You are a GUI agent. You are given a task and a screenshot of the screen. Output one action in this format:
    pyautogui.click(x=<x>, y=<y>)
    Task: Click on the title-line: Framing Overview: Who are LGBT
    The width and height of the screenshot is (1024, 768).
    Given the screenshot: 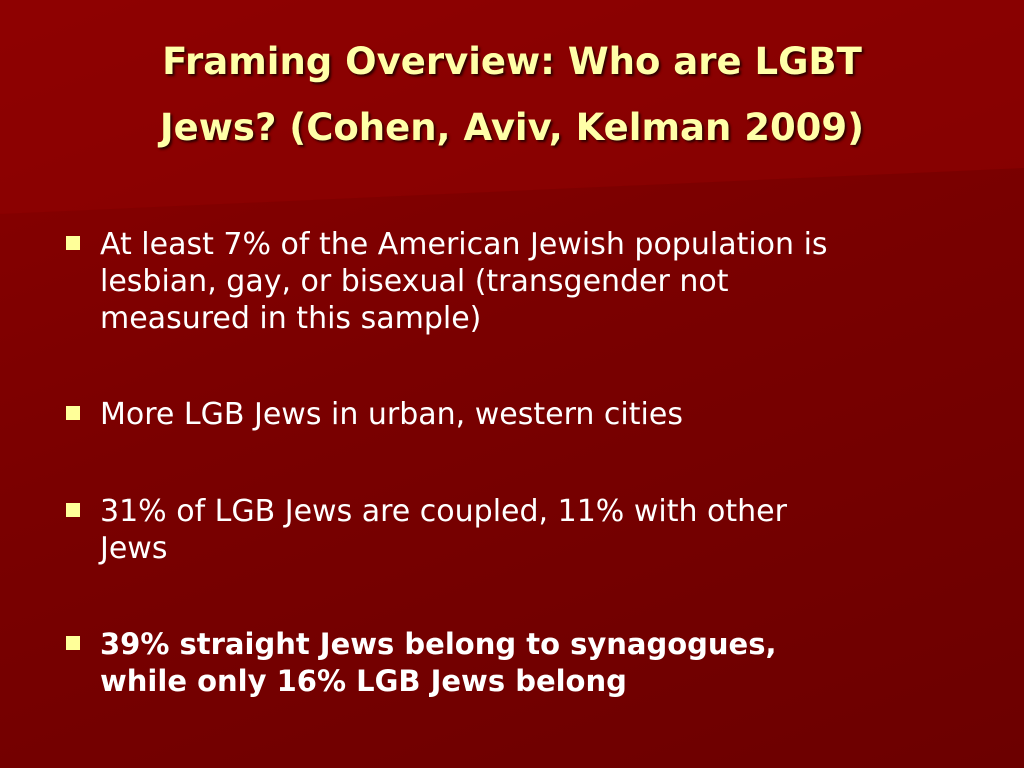 What is the action you would take?
    pyautogui.click(x=512, y=61)
    